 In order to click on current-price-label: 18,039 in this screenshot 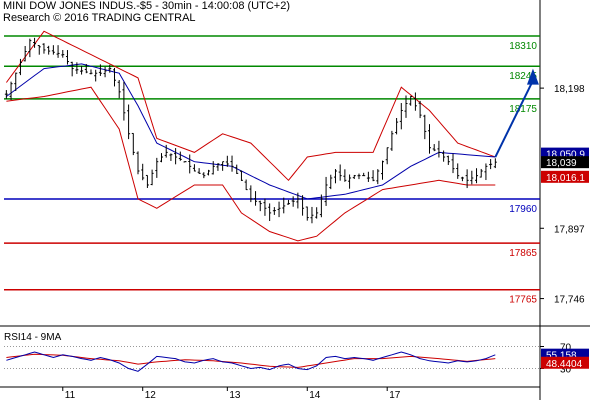, I will do `click(561, 163)`.